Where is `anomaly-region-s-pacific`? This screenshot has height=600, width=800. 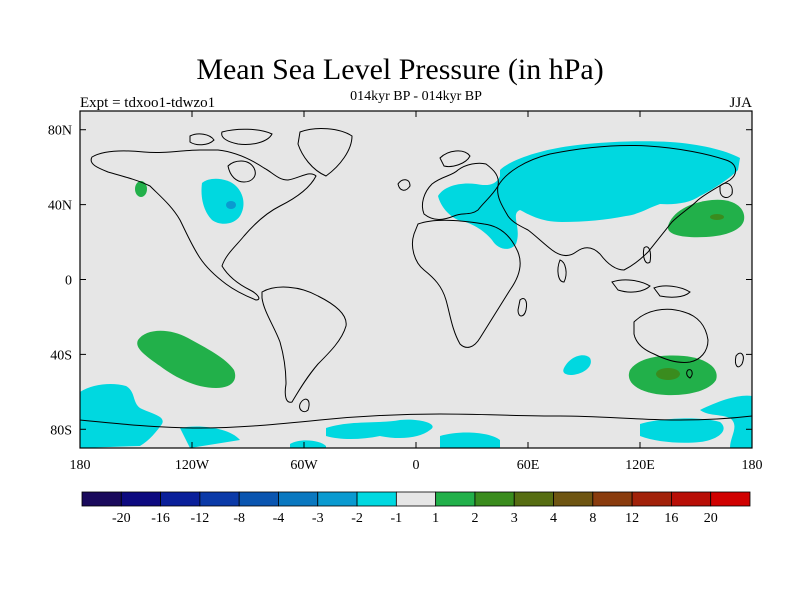
anomaly-region-s-pacific is located at coordinates (186, 359).